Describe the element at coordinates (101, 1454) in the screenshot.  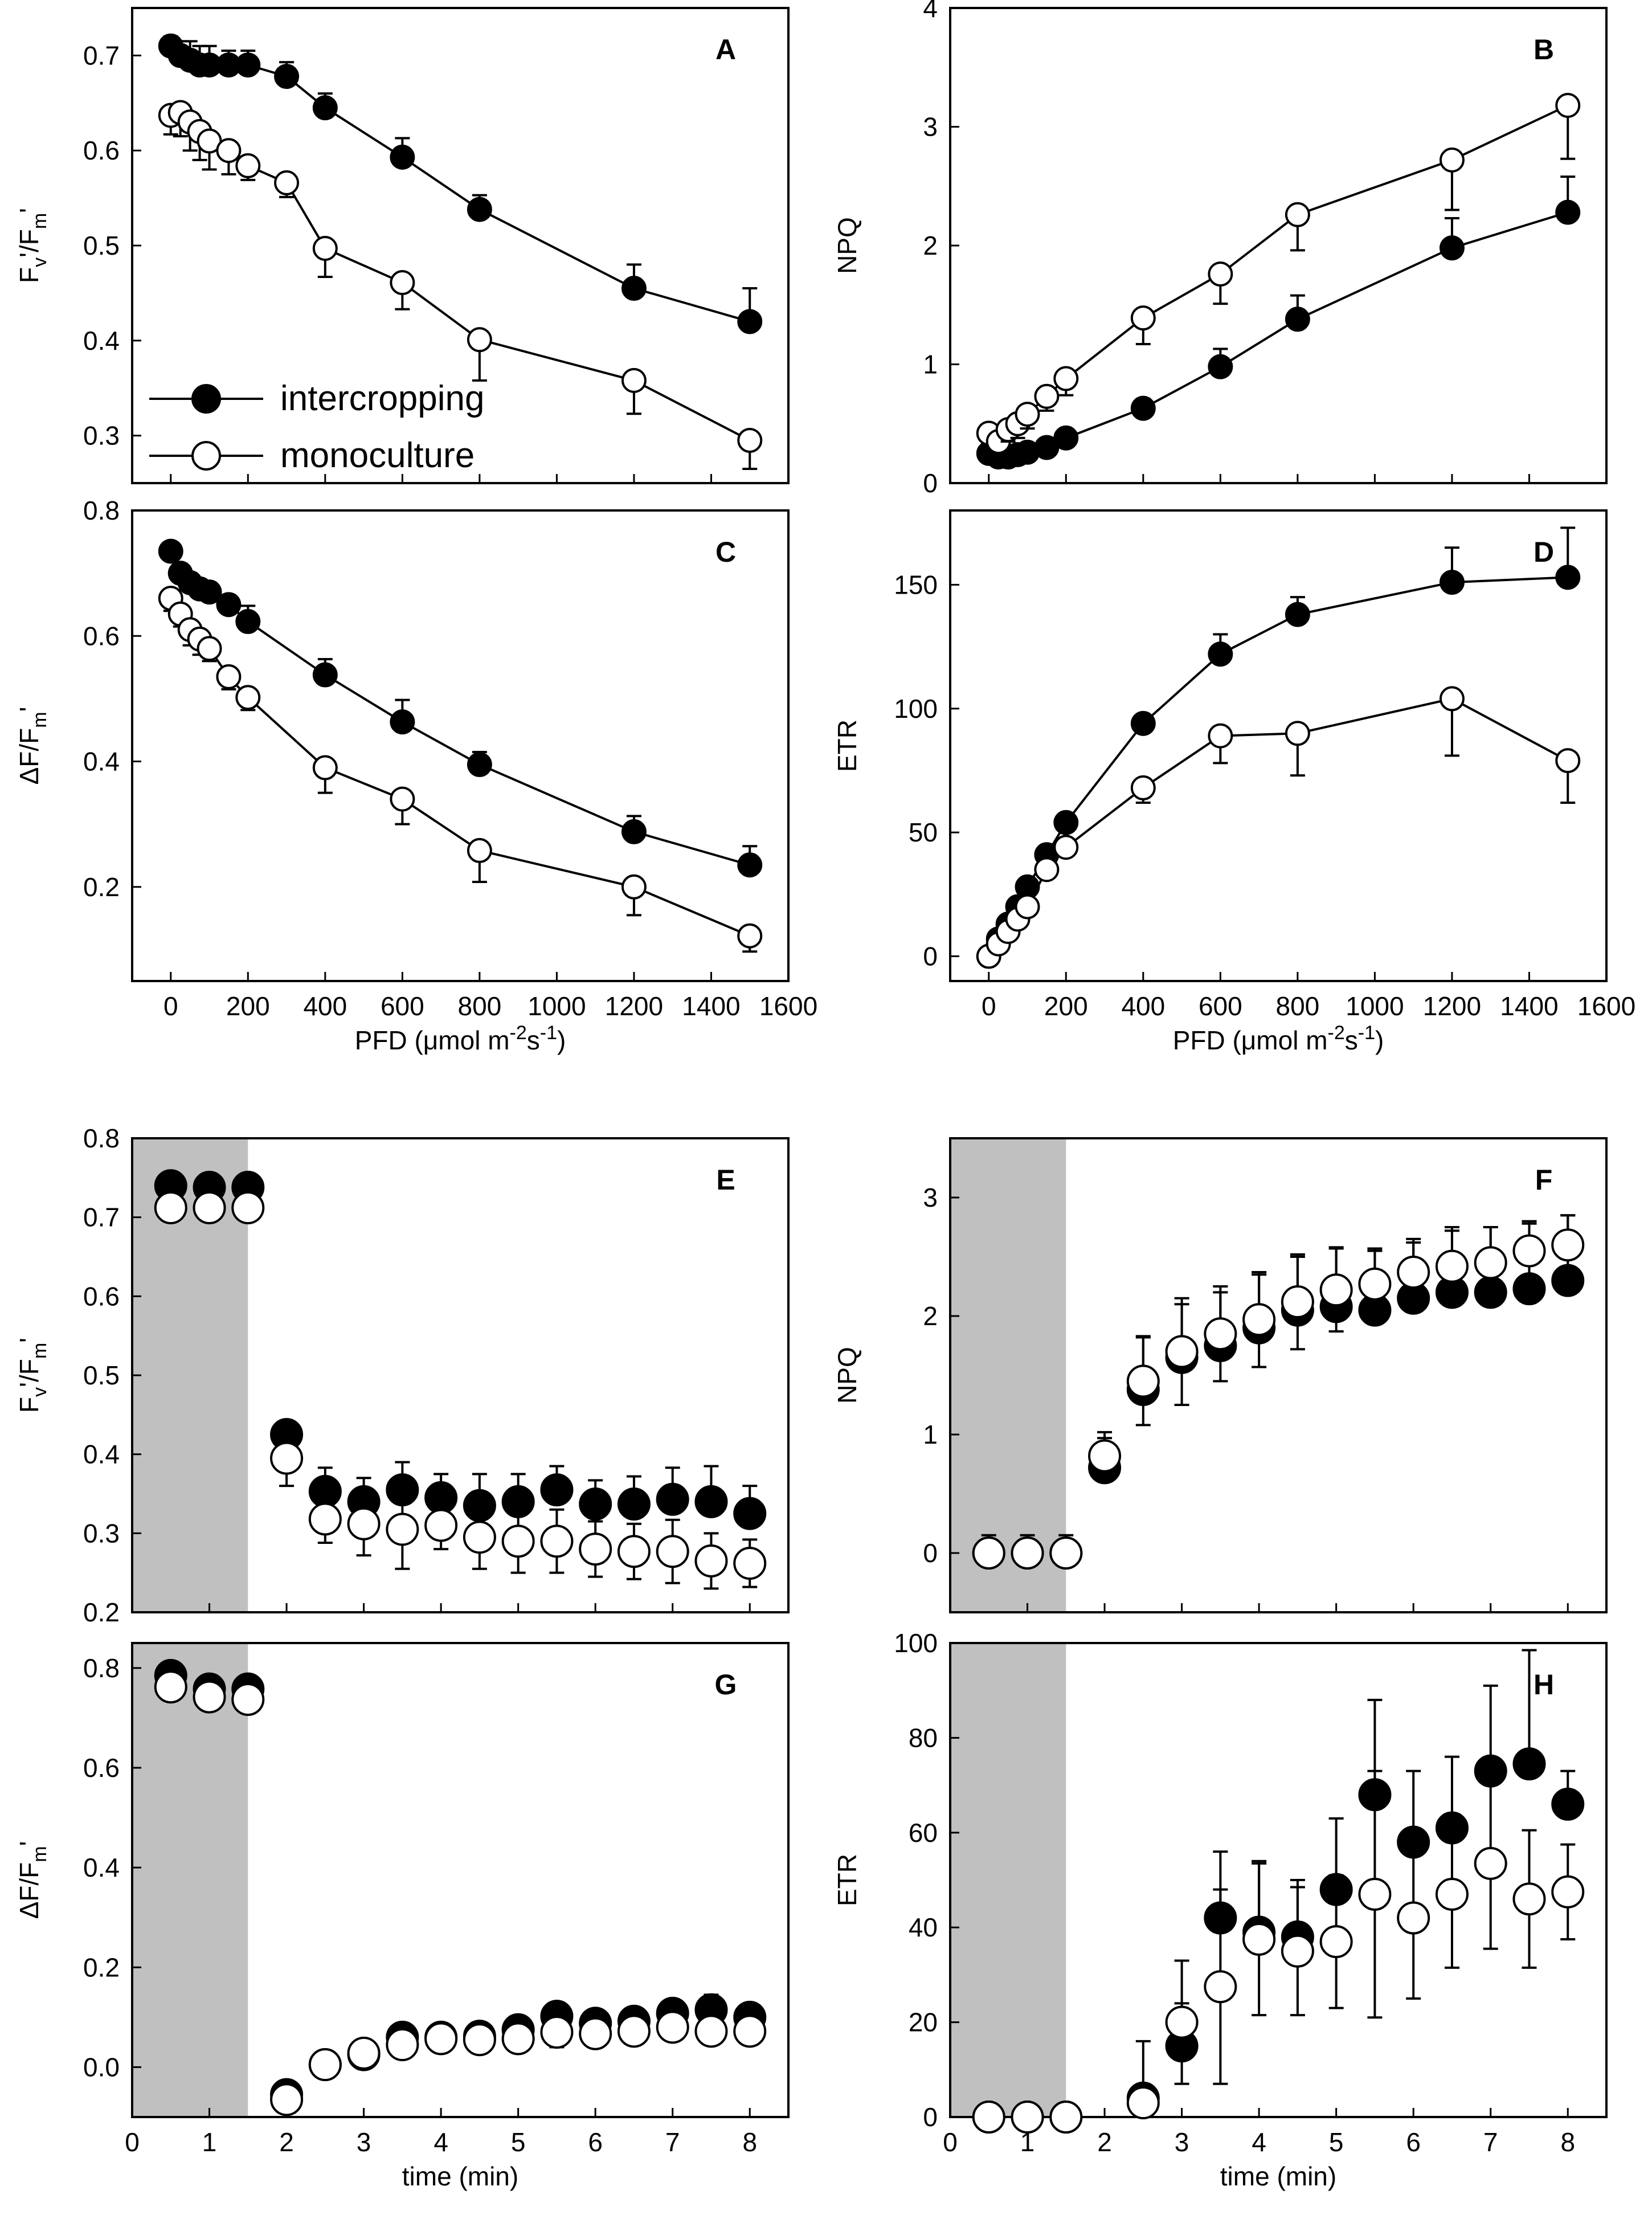
I see `y-tick-label: 0.4` at that location.